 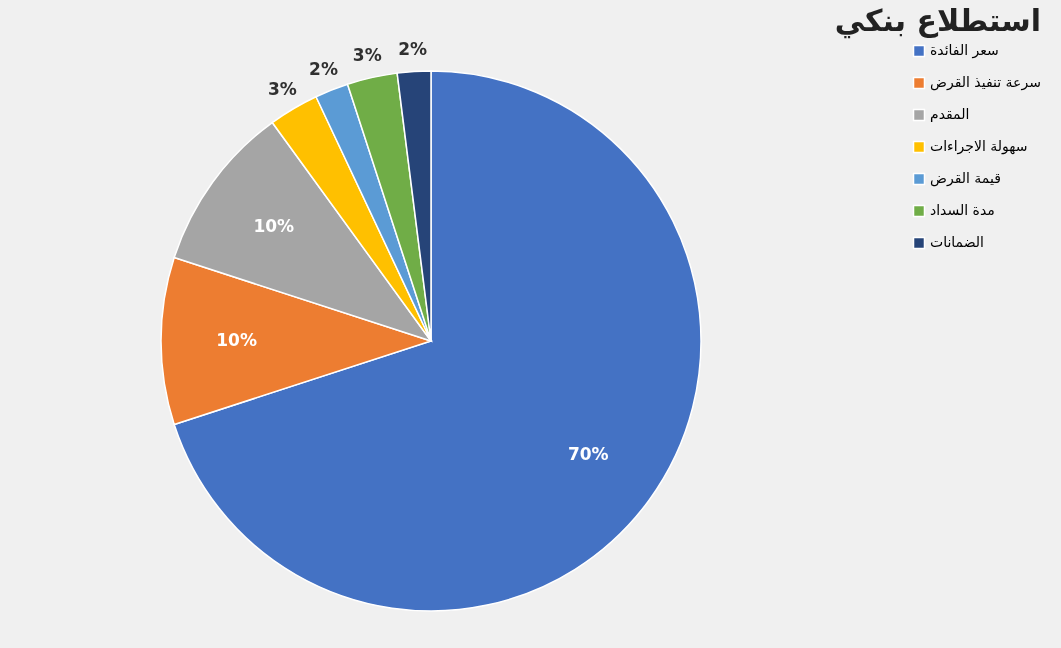 I want to click on chart-title: استطلاع بنكي, so click(x=937, y=20).